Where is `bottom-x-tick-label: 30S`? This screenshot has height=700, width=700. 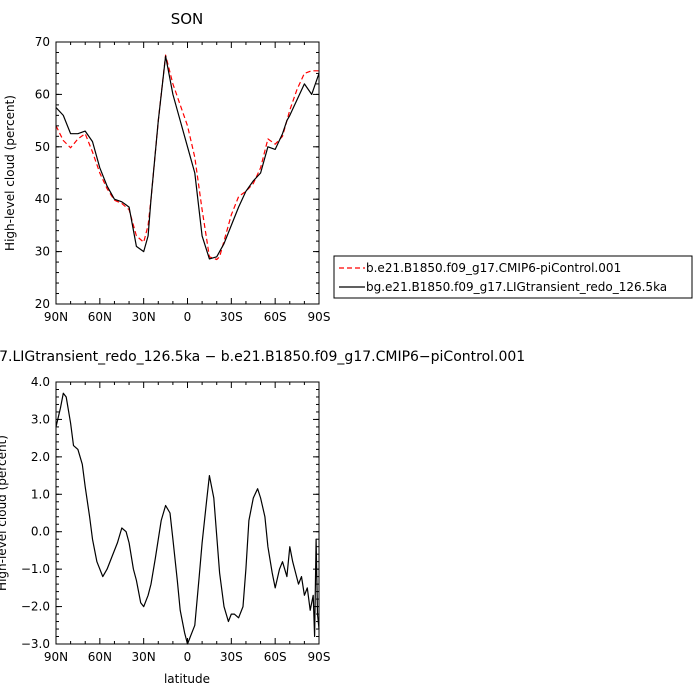 bottom-x-tick-label: 30S is located at coordinates (231, 657).